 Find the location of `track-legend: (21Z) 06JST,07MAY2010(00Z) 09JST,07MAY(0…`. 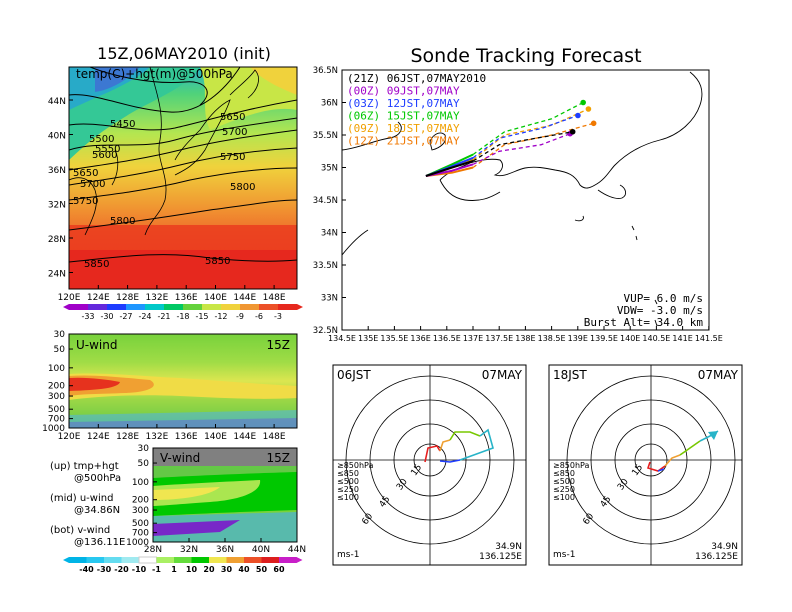

track-legend: (21Z) 06JST,07MAY2010(00Z) 09JST,07MAY(0… is located at coordinates (416, 110).